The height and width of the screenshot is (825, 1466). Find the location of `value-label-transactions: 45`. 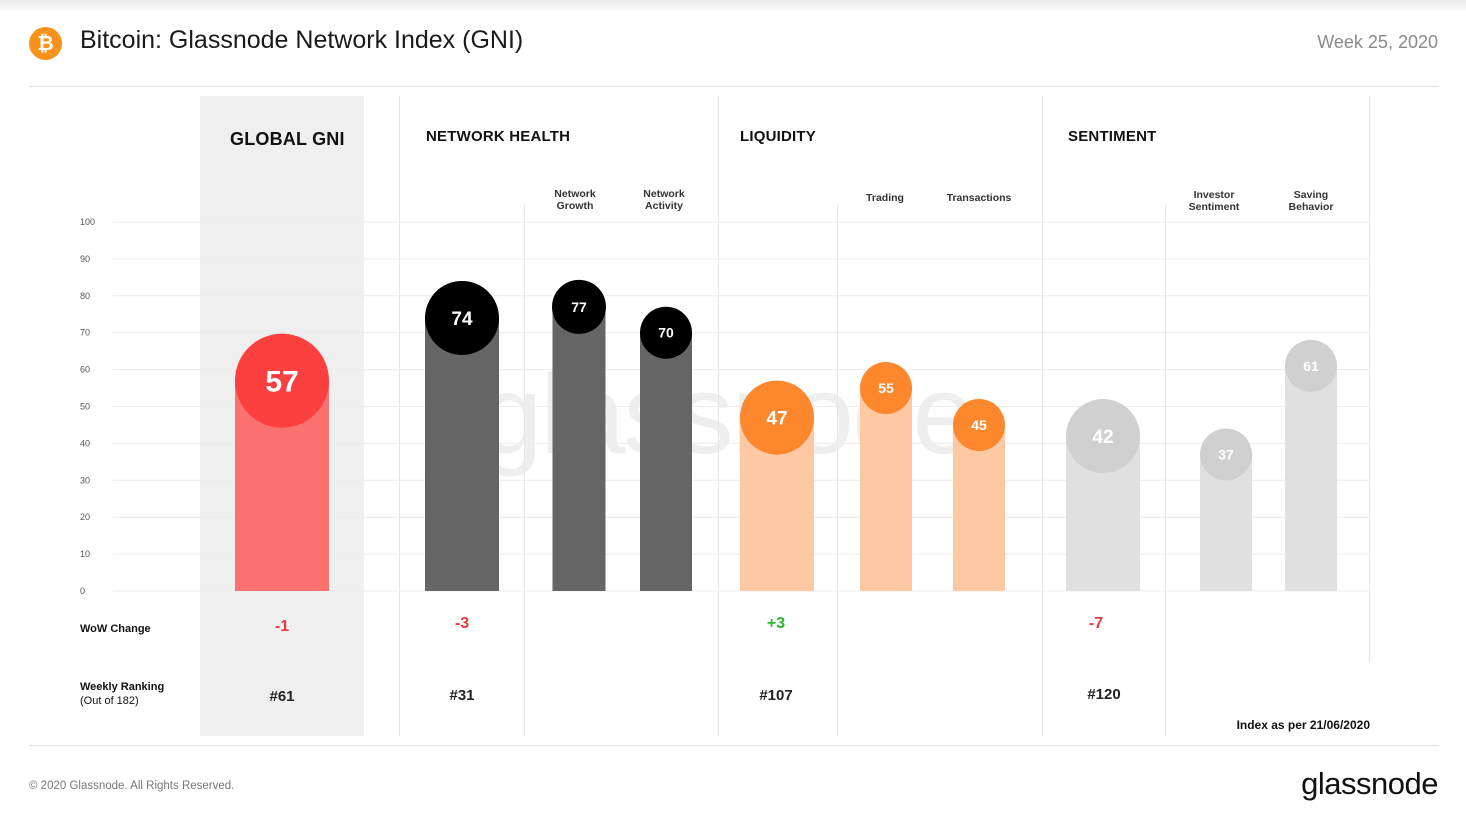

value-label-transactions: 45 is located at coordinates (979, 425).